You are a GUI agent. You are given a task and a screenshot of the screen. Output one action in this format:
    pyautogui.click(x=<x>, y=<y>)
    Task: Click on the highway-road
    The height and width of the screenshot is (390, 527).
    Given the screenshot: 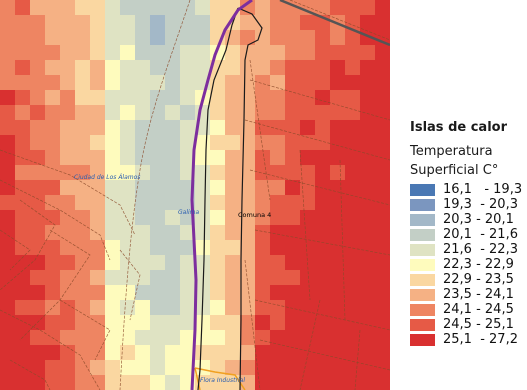 What is the action you would take?
    pyautogui.click(x=334, y=23)
    